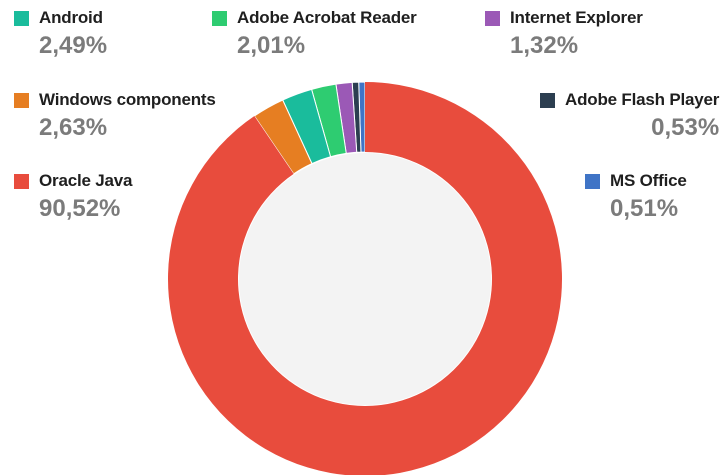 The image size is (720, 475). What do you see at coordinates (592, 181) in the screenshot?
I see `legend-swatch-ms-office` at bounding box center [592, 181].